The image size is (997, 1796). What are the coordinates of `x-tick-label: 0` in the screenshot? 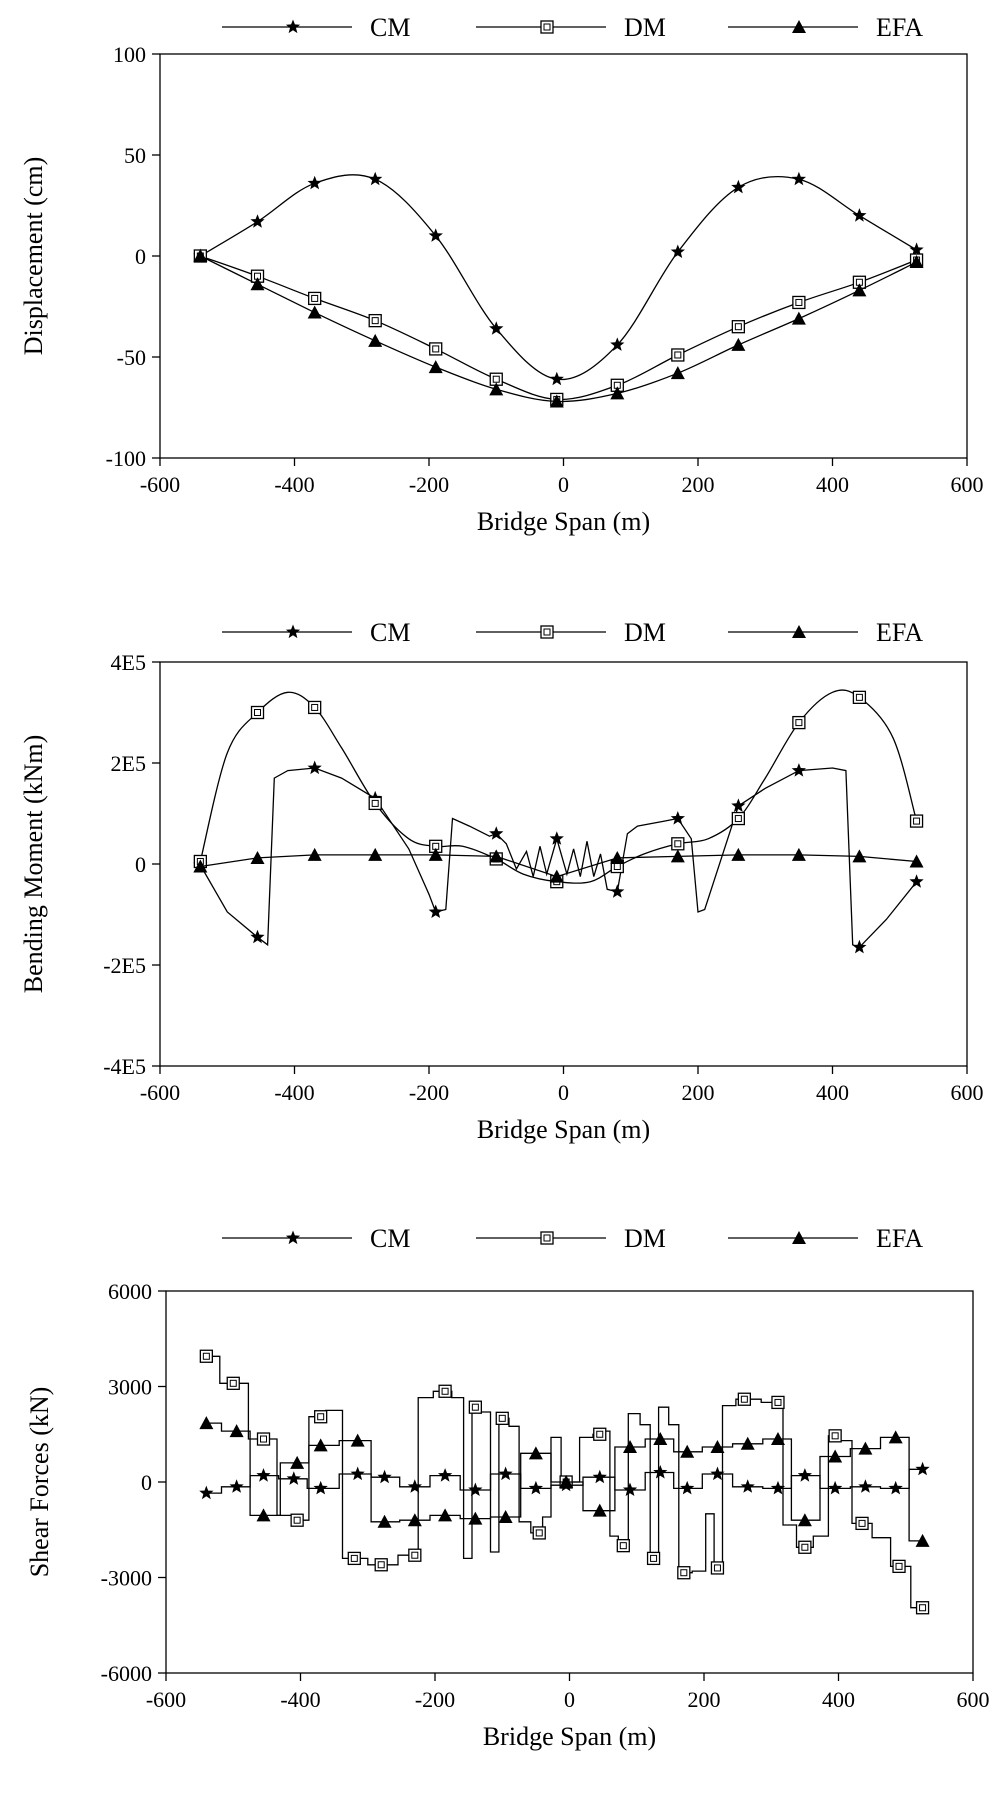 It's located at (563, 484).